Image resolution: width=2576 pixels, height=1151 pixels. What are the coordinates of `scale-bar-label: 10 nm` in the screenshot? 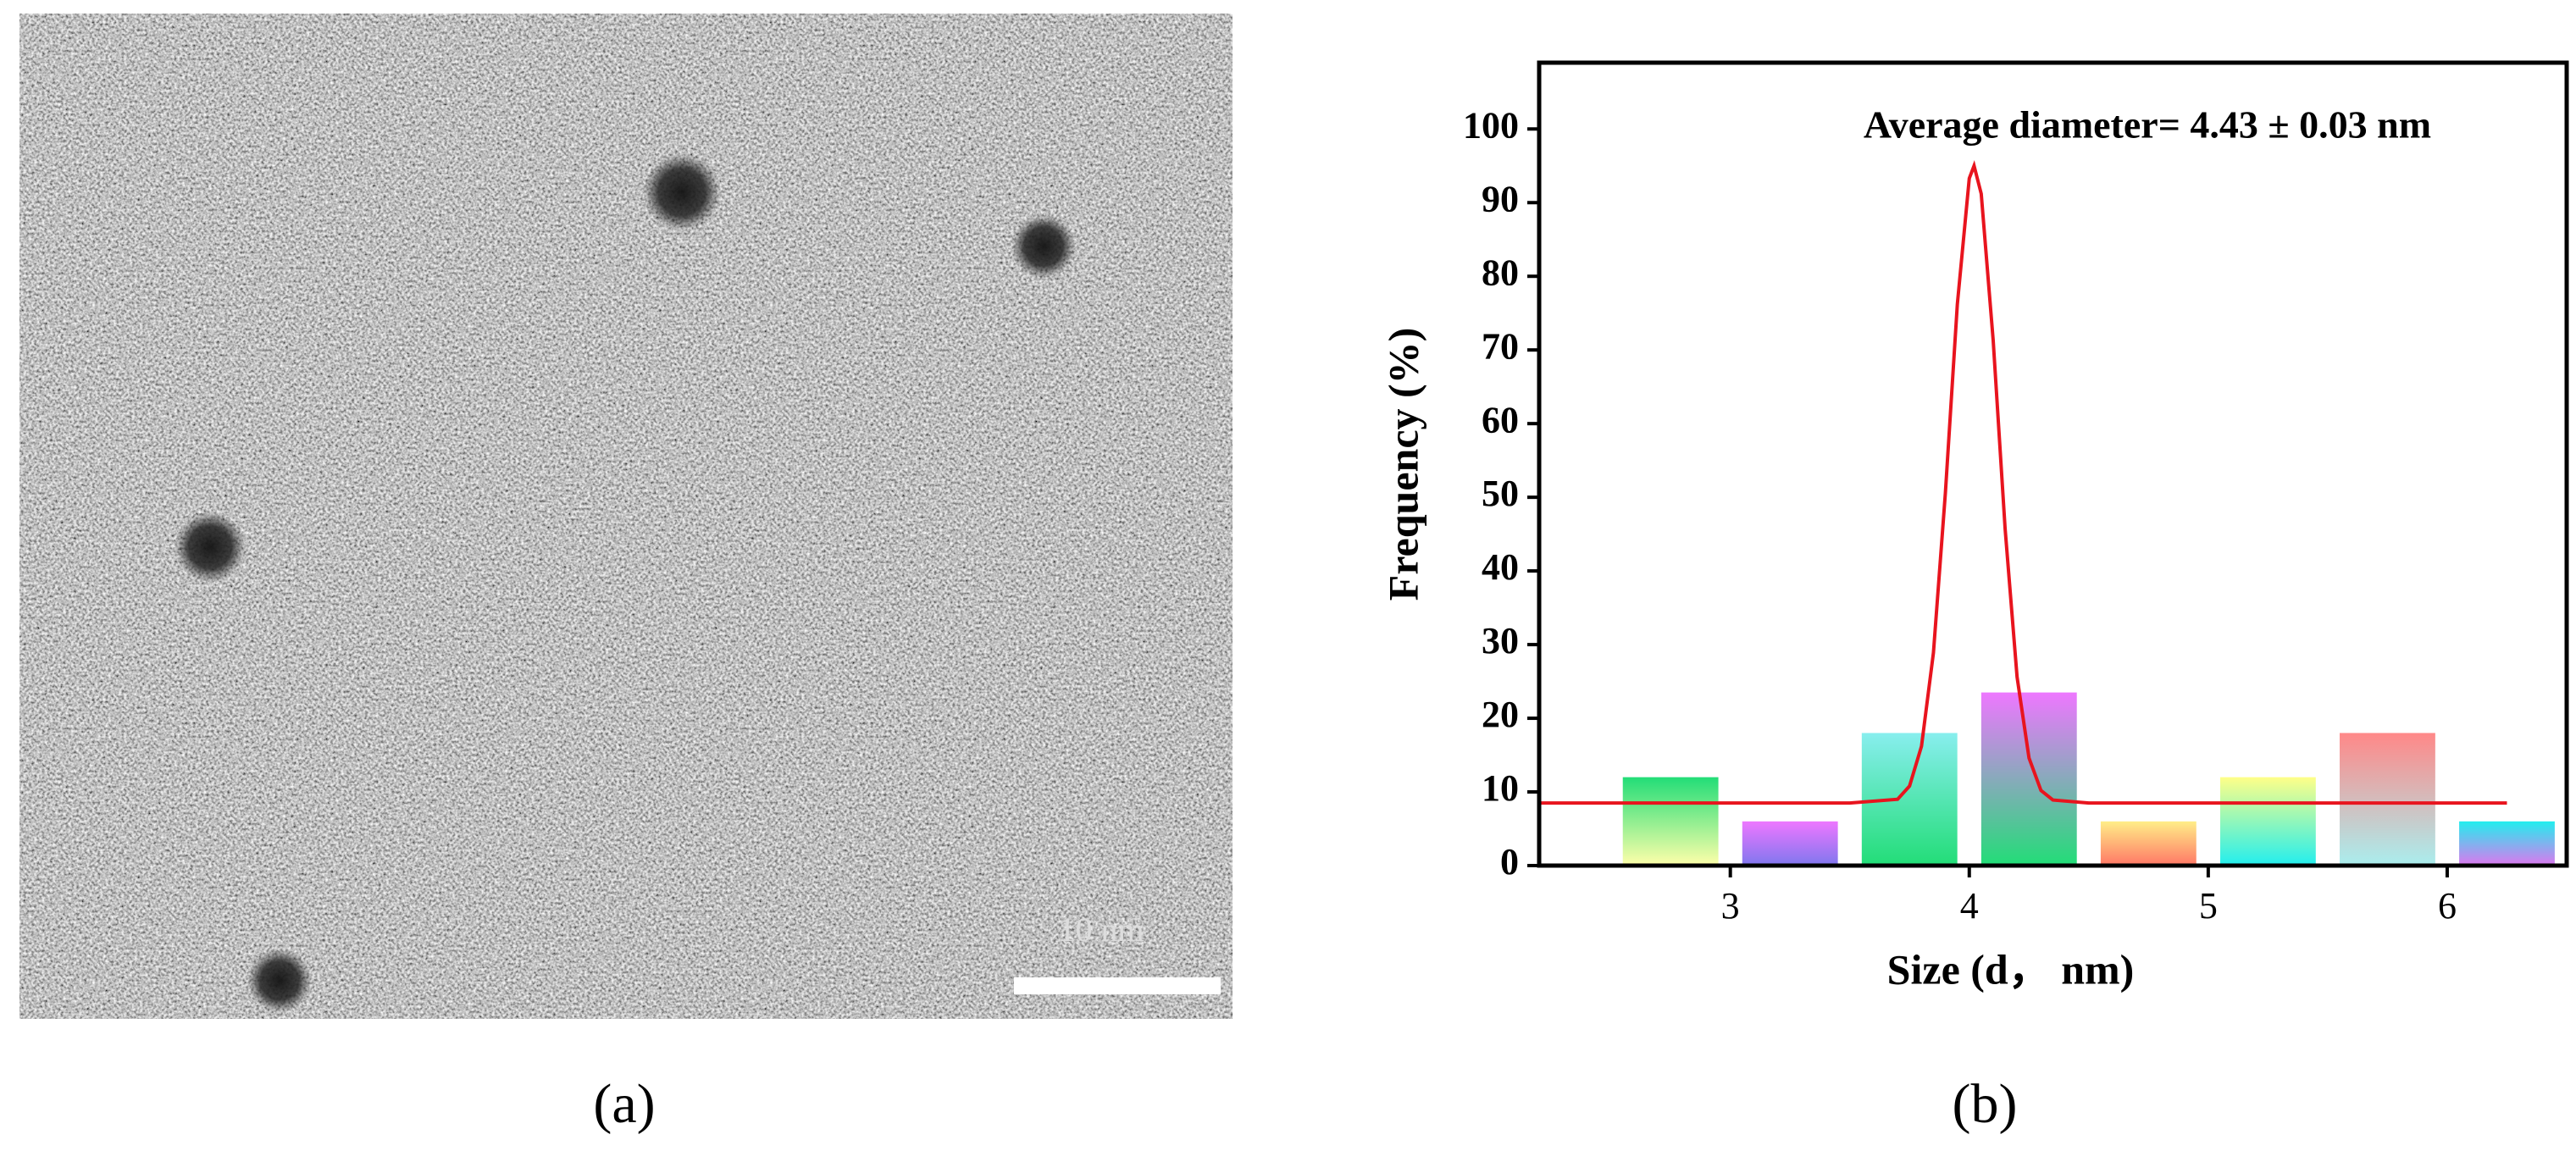 It's located at (1101, 929).